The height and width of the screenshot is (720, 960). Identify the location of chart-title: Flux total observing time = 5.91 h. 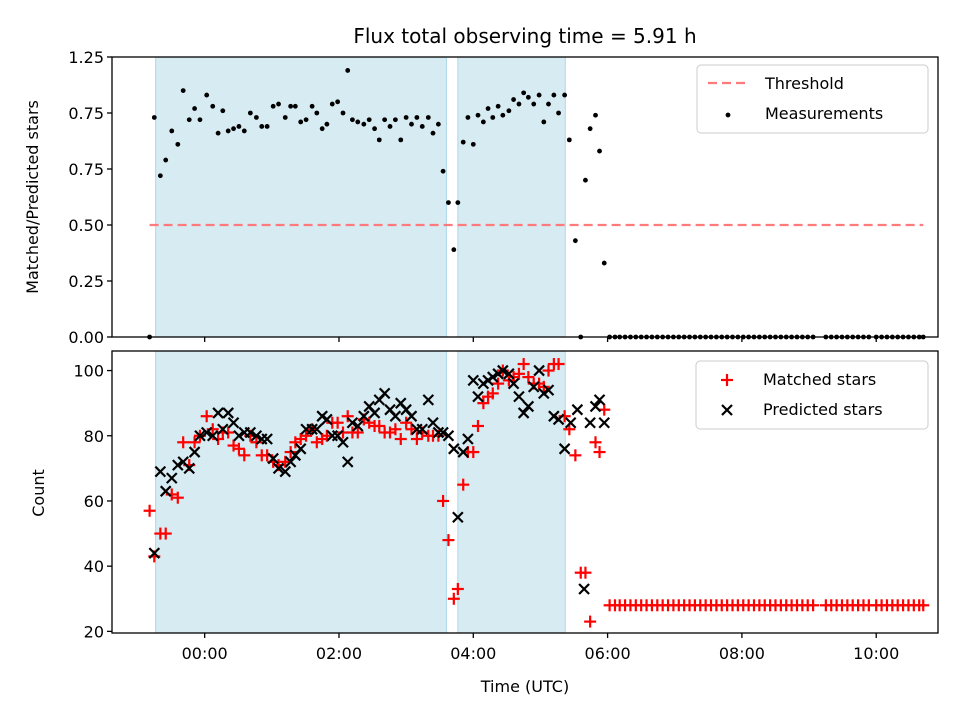
(524, 36).